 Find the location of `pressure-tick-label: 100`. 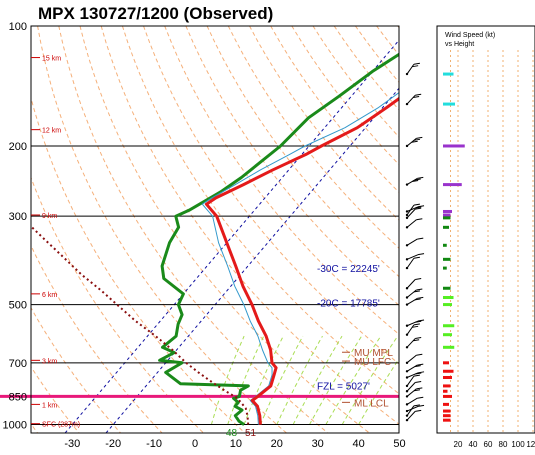

pressure-tick-label: 100 is located at coordinates (18, 27).